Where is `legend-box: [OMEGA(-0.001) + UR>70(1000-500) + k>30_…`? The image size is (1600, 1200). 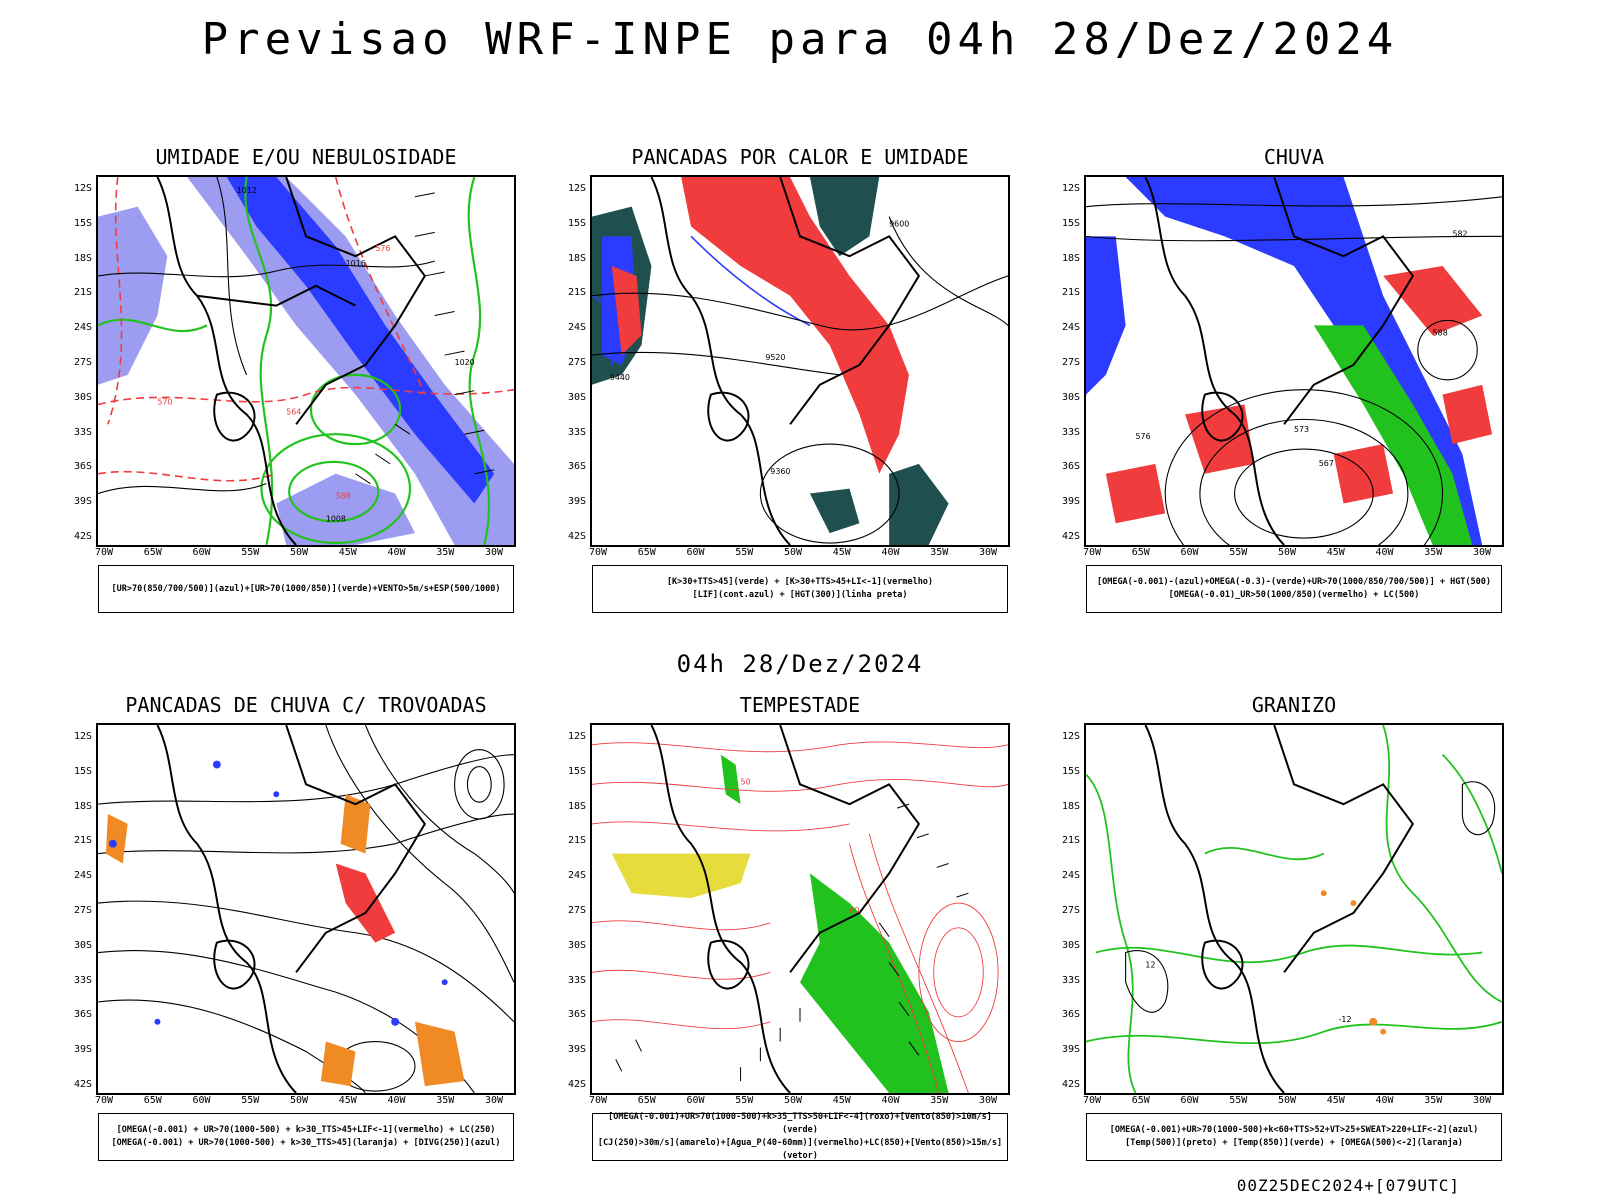
legend-box: [OMEGA(-0.001) + UR>70(1000-500) + k>30_… is located at coordinates (306, 1137).